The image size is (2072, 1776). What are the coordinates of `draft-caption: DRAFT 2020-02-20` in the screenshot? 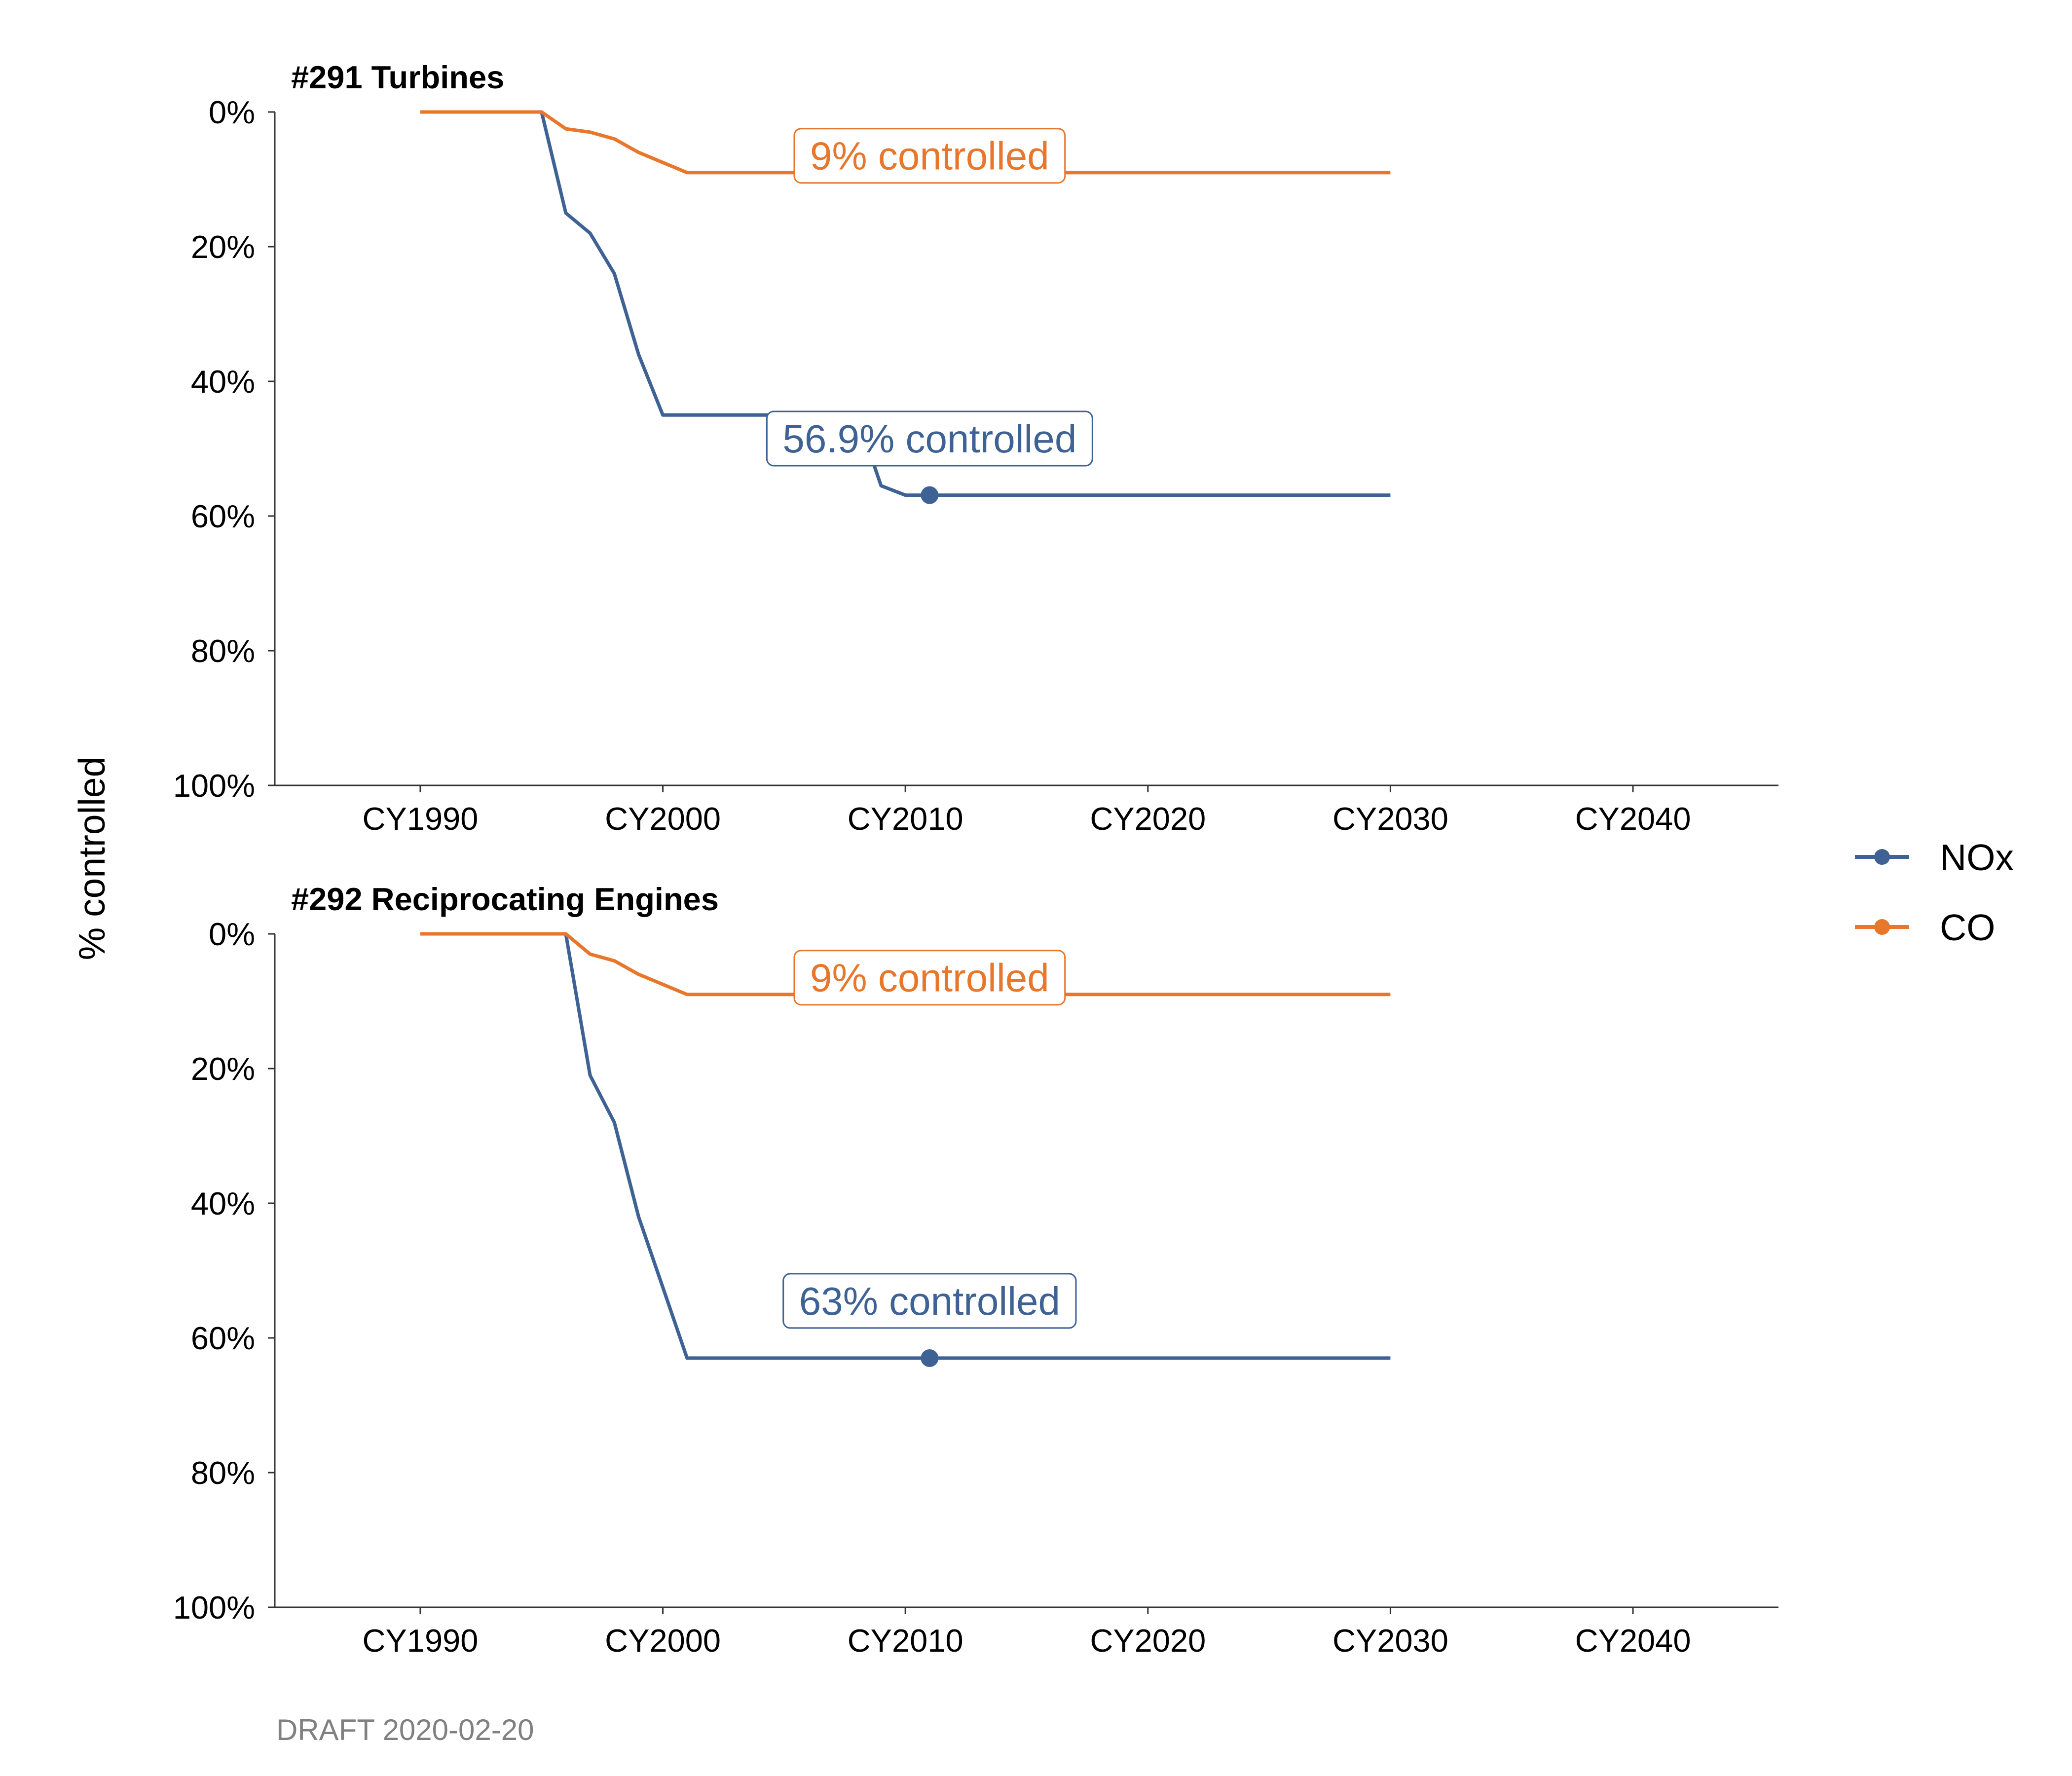 It's located at (405, 1729).